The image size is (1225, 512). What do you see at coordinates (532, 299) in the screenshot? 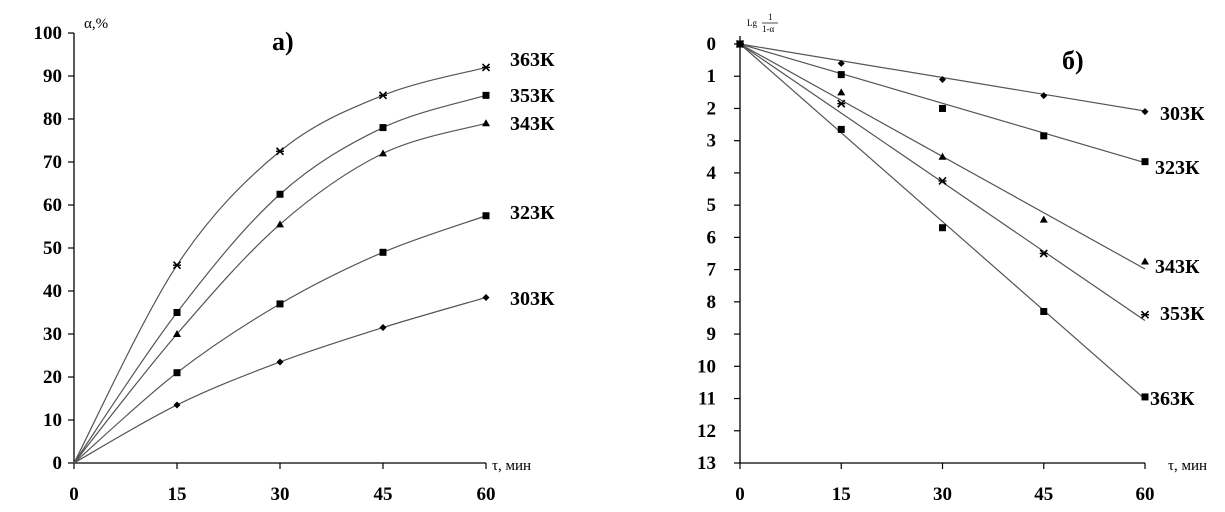
I see `chart-a-series-label: 303К` at bounding box center [532, 299].